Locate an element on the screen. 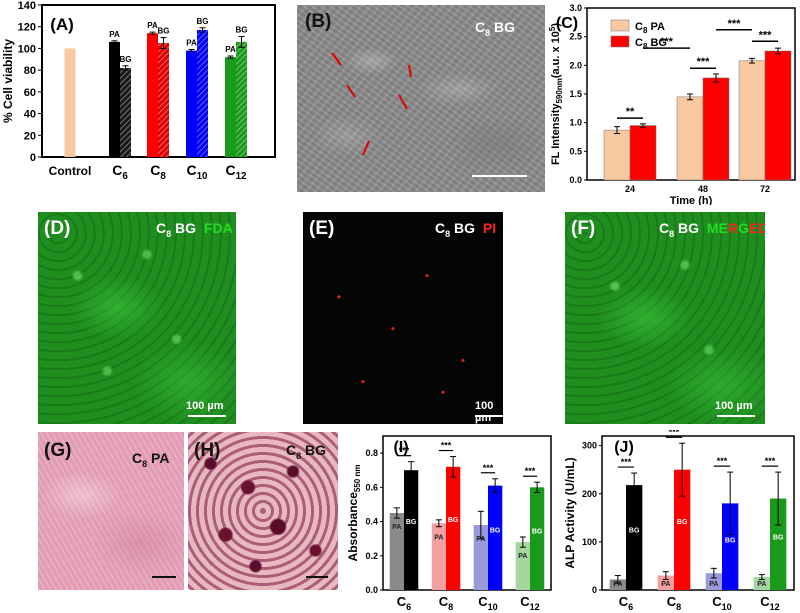 The image size is (800, 613). y-tick-label: 2.0 is located at coordinates (575, 65).